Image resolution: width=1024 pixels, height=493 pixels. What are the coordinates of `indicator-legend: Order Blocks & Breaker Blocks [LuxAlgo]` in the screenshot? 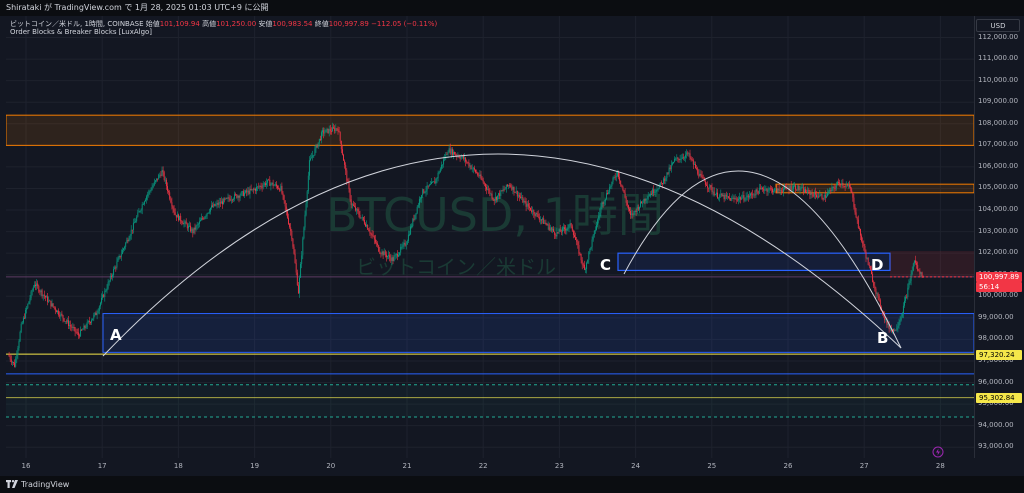 It's located at (81, 32).